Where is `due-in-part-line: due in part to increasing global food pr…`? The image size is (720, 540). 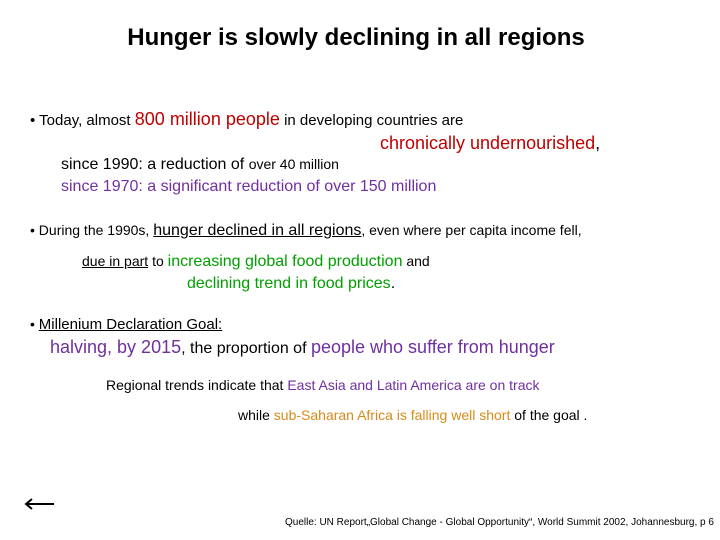
due-in-part-line: due in part to increasing global food pr… is located at coordinates (256, 261).